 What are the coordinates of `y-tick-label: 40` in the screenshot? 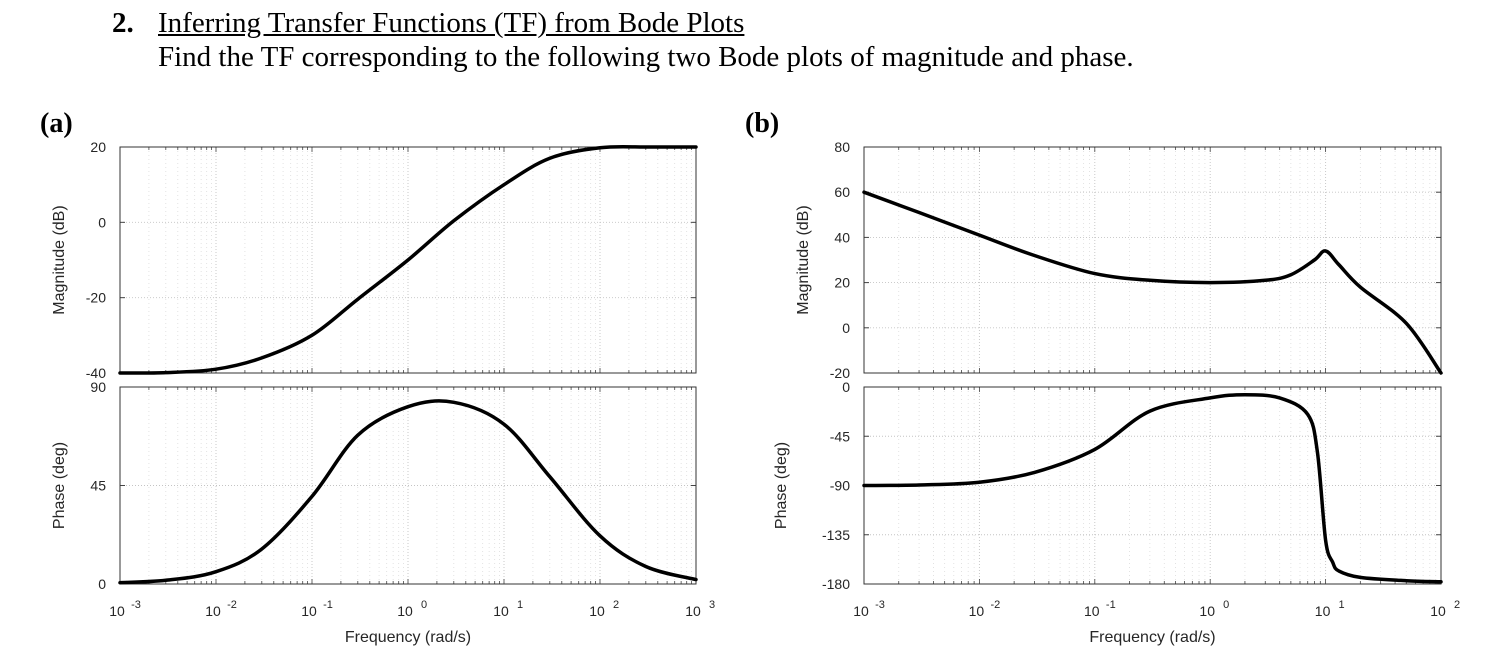 It's located at (842, 237).